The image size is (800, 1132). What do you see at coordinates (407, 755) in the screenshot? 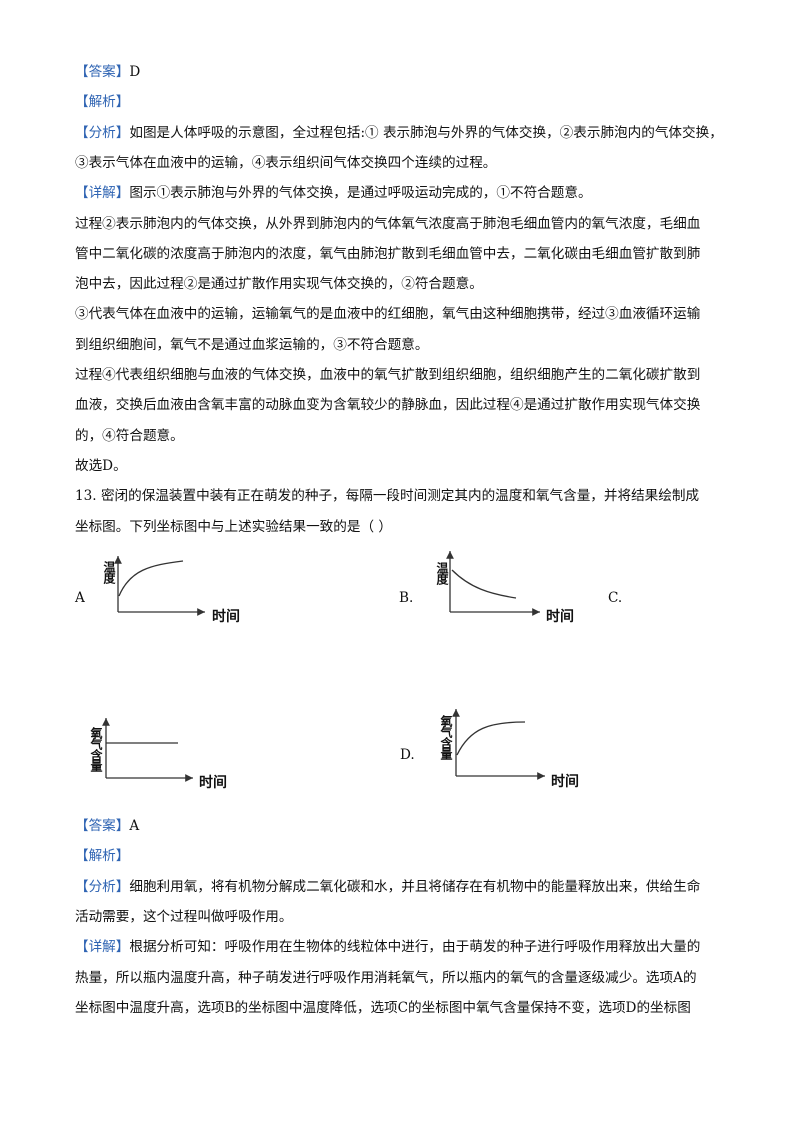
I see `option-label: D.` at bounding box center [407, 755].